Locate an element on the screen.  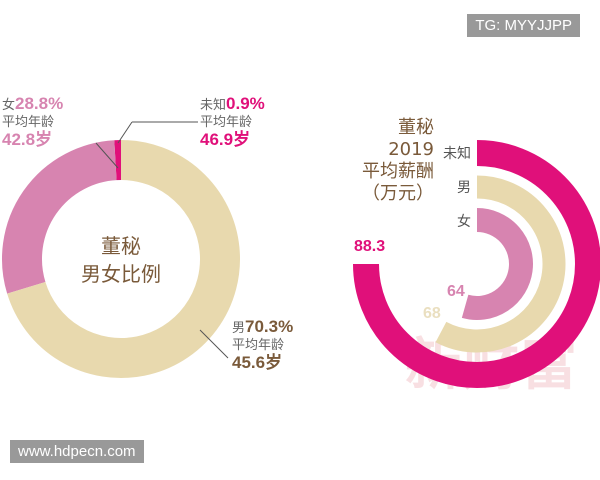
male-label: 男70.3% 平均年龄 45.6岁 is located at coordinates (262, 344).